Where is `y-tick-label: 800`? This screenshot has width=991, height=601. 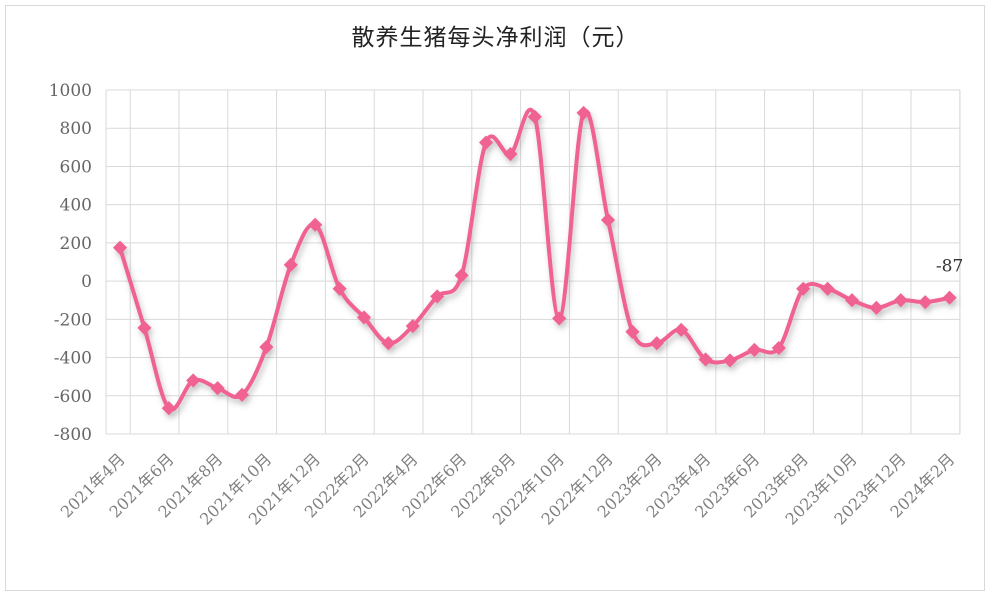 y-tick-label: 800 is located at coordinates (76, 129).